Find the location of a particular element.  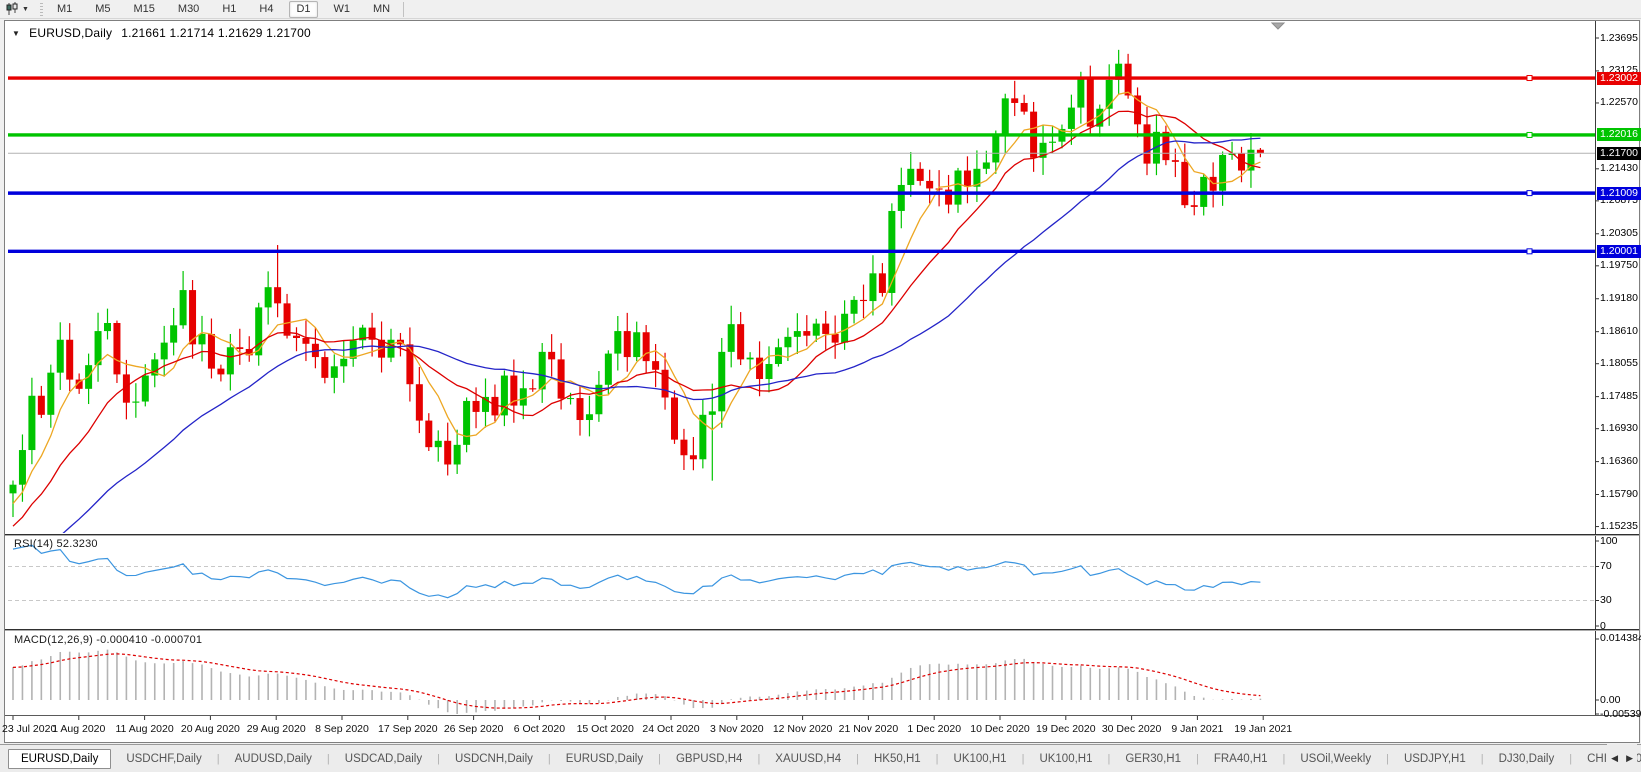

rsi-tick-label: 0 is located at coordinates (1603, 625).